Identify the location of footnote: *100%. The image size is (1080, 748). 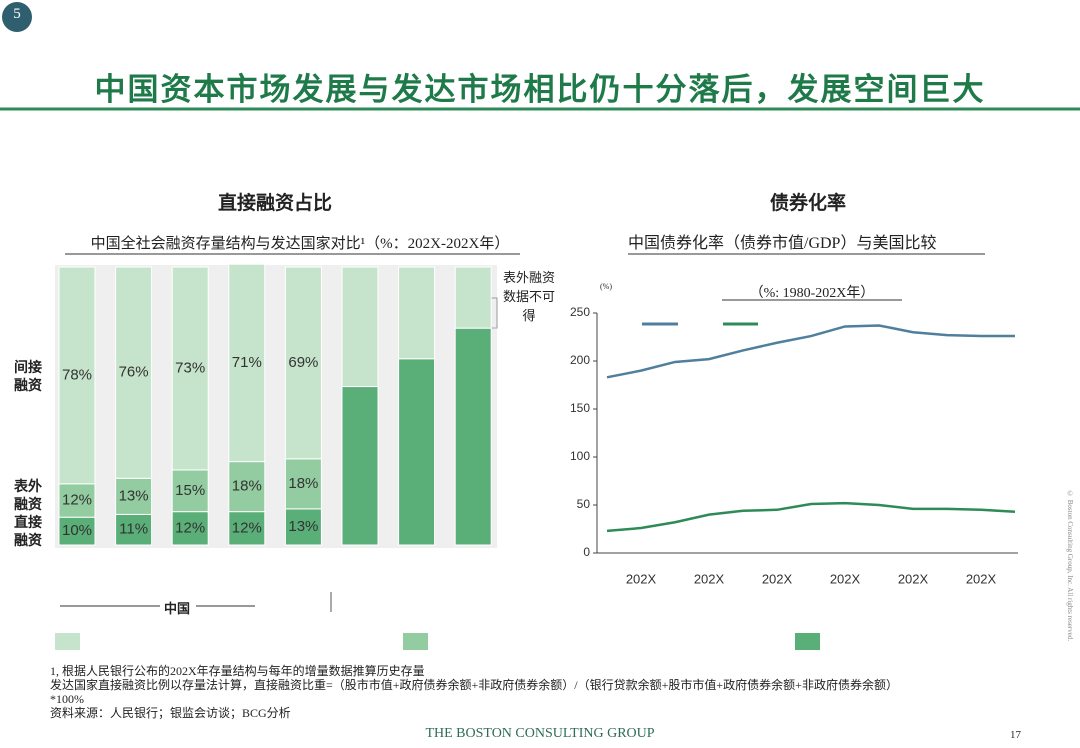
(67, 699).